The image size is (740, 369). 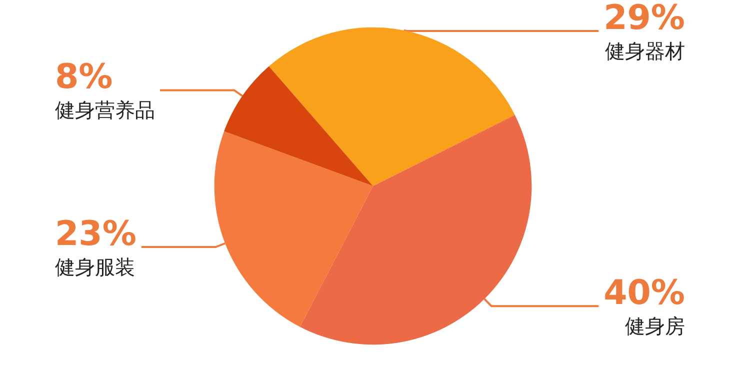 What do you see at coordinates (655, 326) in the screenshot?
I see `slice-label: 健身房` at bounding box center [655, 326].